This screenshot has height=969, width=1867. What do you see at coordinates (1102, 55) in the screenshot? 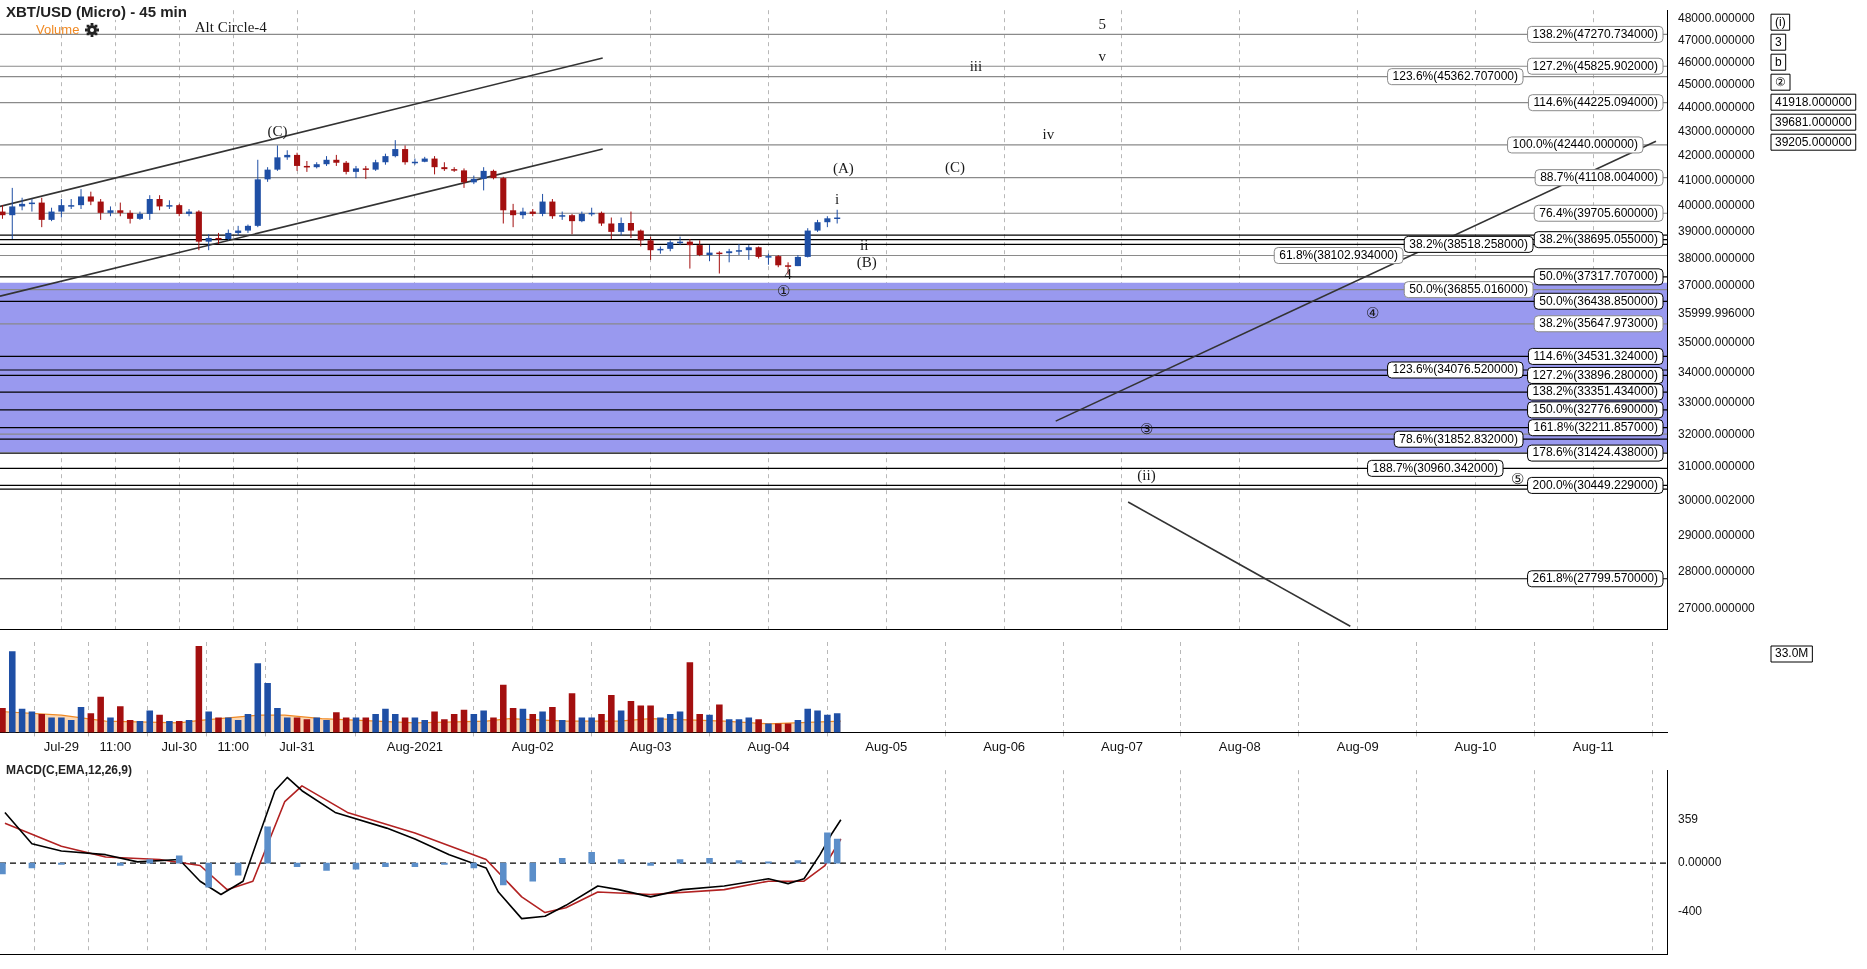
I see `annotation: v` at bounding box center [1102, 55].